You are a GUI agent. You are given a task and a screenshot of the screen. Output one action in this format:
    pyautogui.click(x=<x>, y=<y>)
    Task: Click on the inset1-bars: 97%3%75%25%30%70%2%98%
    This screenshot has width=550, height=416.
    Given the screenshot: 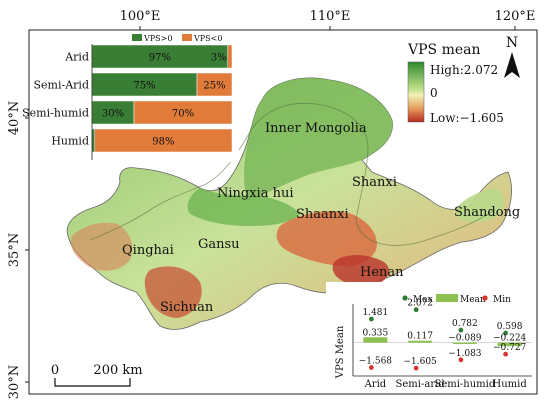 What is the action you would take?
    pyautogui.click(x=162, y=98)
    